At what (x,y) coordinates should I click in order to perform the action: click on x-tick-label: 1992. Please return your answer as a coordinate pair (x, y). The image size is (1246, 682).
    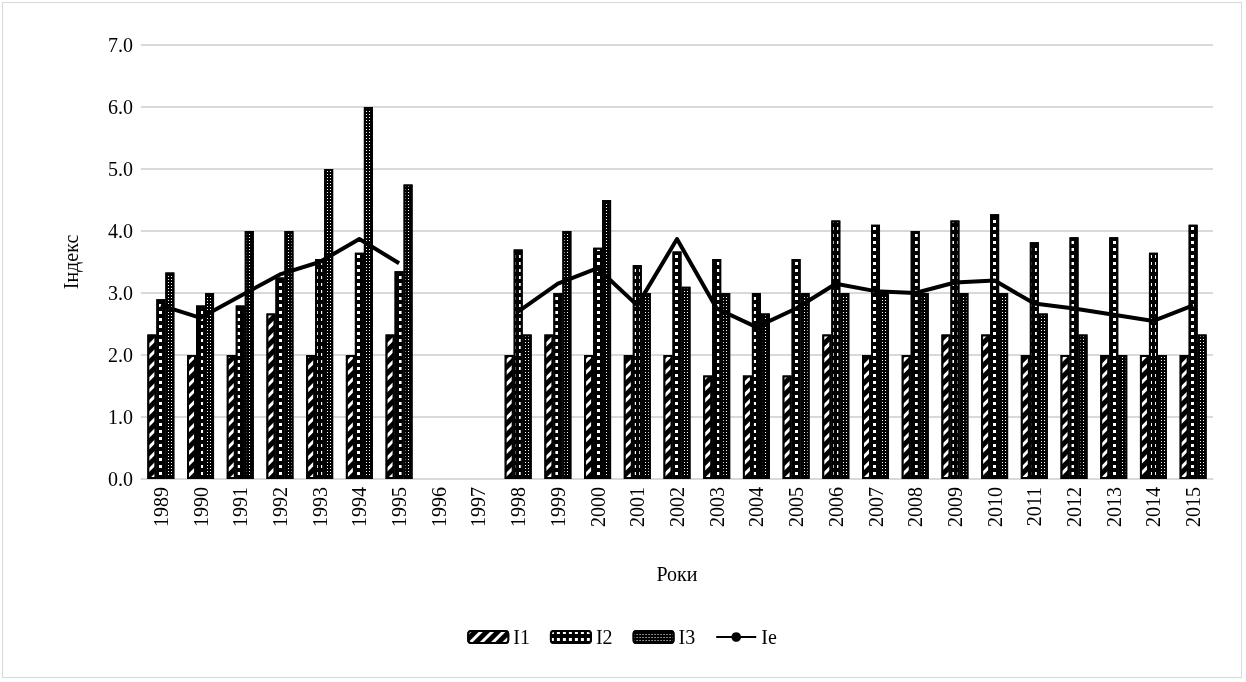
    Looking at the image, I should click on (279, 507).